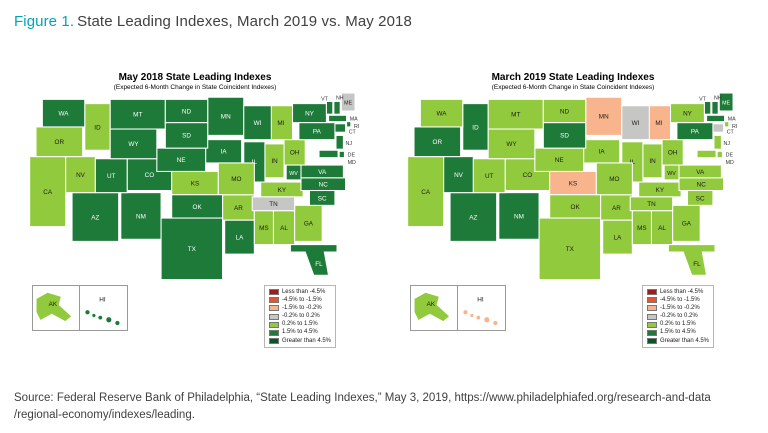  I want to click on state-CA, so click(48, 192).